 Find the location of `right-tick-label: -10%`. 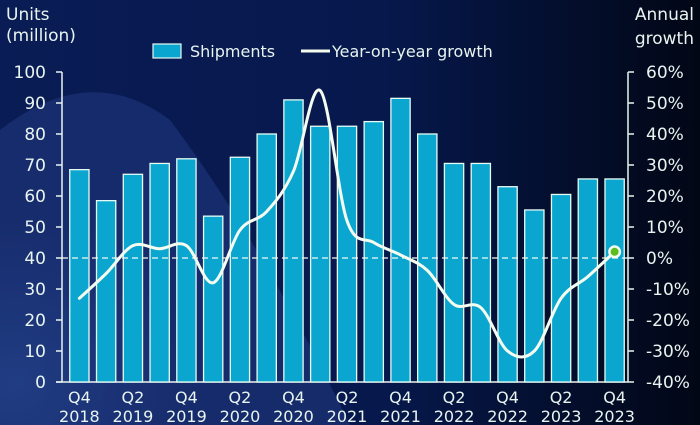

right-tick-label: -10% is located at coordinates (668, 290).